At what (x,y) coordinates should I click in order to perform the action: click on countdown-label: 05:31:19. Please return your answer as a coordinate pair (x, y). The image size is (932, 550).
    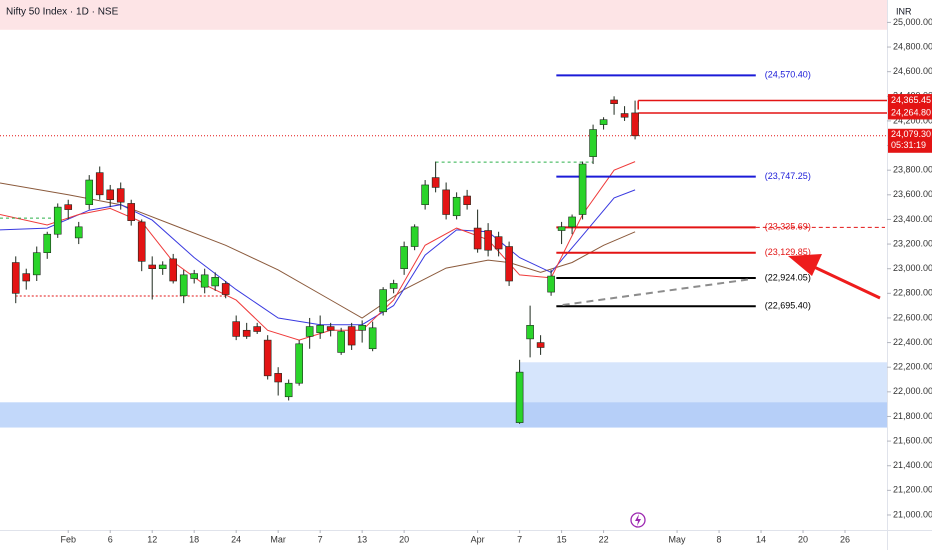
    Looking at the image, I should click on (908, 145).